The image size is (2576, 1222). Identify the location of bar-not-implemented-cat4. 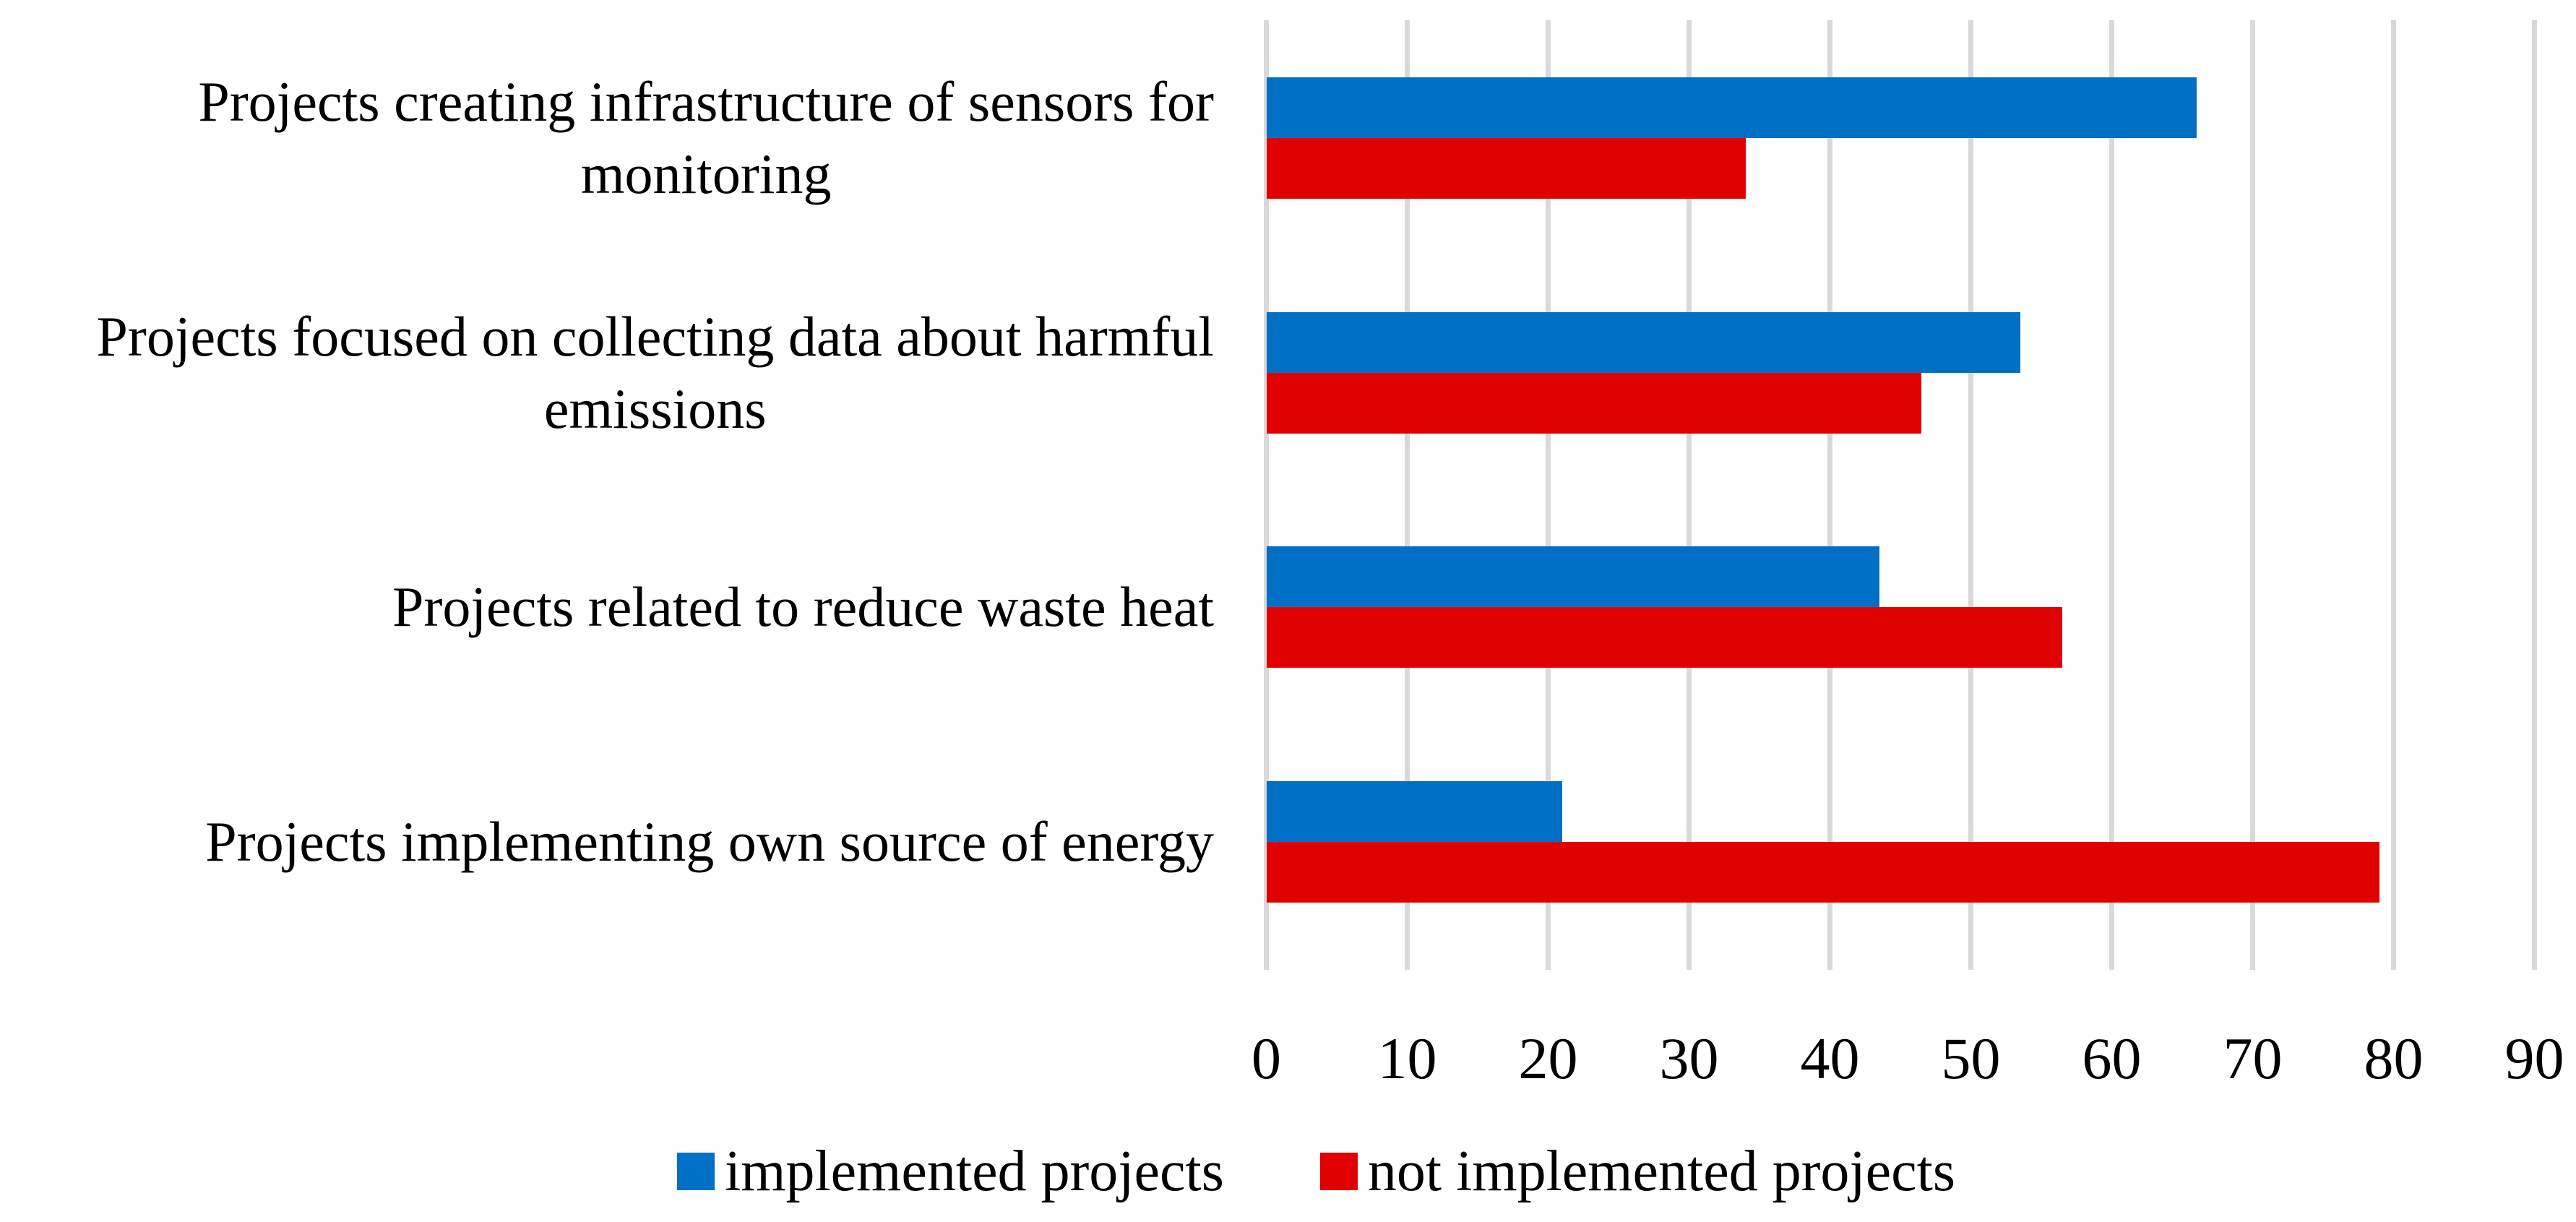
(1822, 872).